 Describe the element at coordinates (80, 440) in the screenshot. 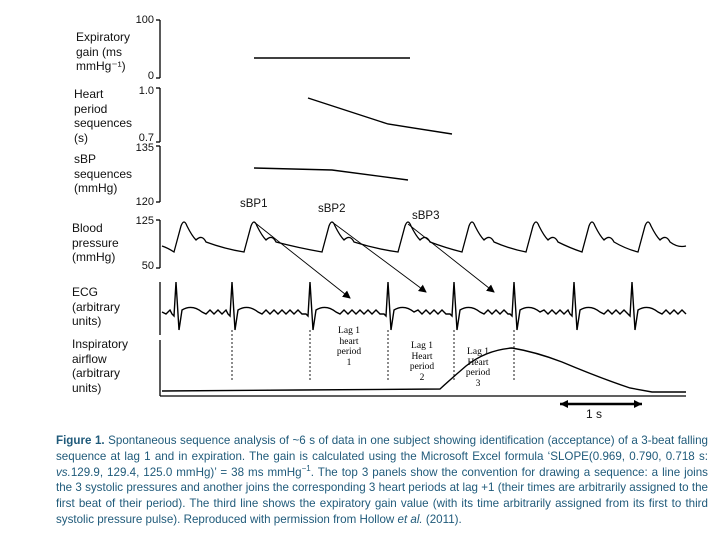

I see `figure-label: Figure 1.` at that location.